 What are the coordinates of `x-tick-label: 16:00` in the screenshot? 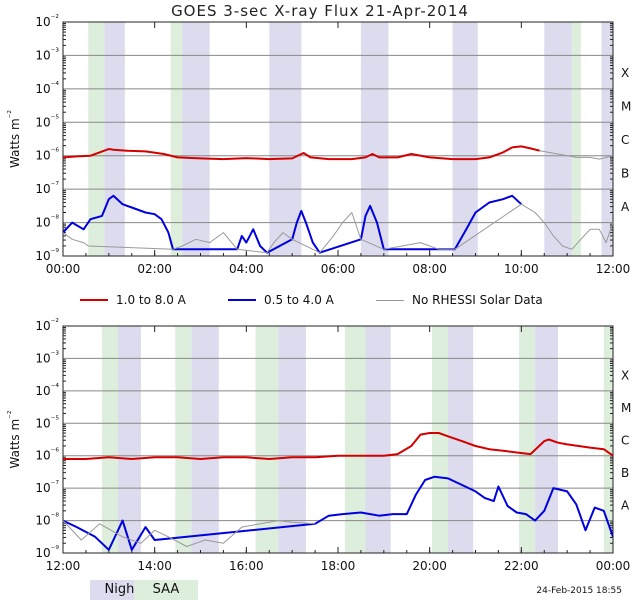 It's located at (246, 566).